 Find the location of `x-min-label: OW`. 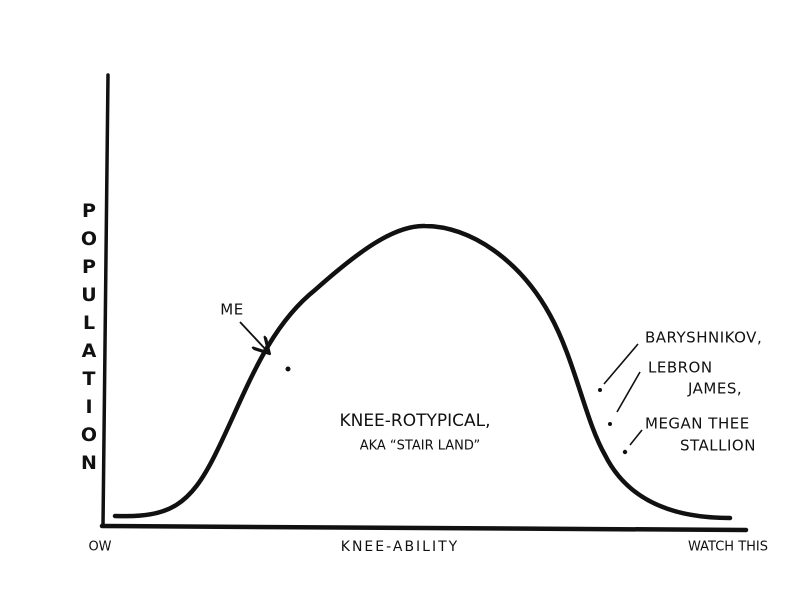

x-min-label: OW is located at coordinates (99, 547).